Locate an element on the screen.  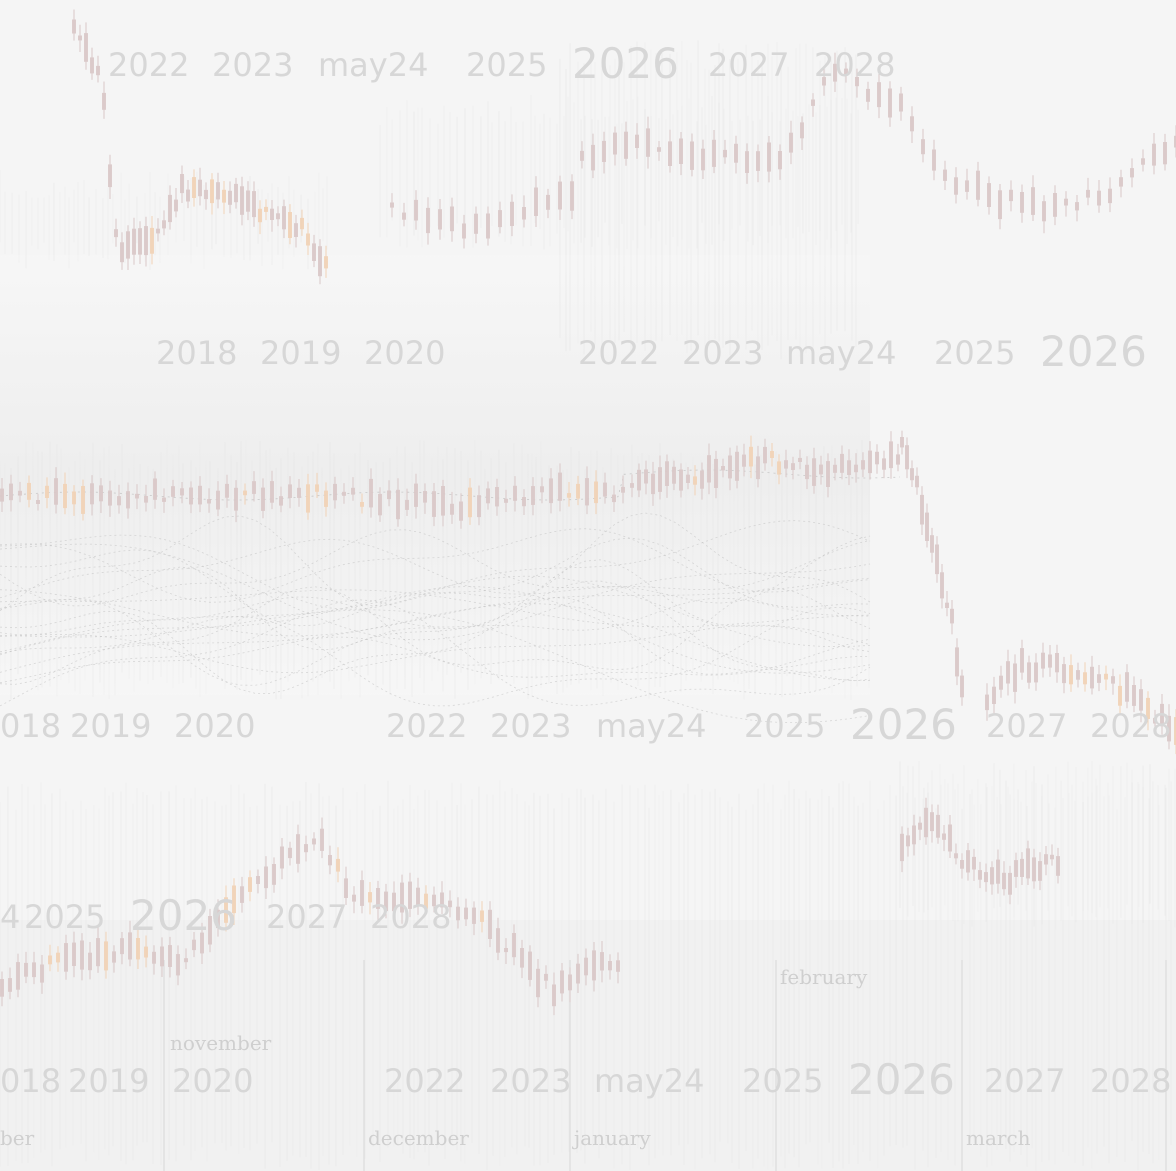
year-label: 2022 is located at coordinates (424, 1081).